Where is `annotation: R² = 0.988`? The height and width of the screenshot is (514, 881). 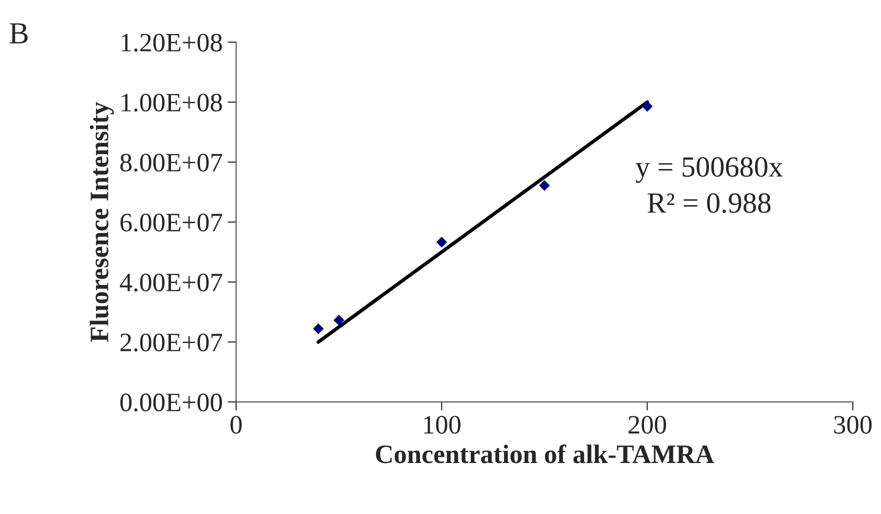
annotation: R² = 0.988 is located at coordinates (709, 203).